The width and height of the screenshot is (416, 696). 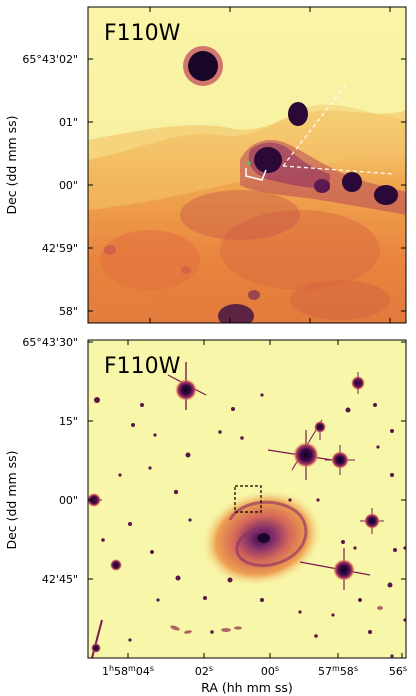 I want to click on bottom-y-tick-label: 15", so click(x=68, y=421).